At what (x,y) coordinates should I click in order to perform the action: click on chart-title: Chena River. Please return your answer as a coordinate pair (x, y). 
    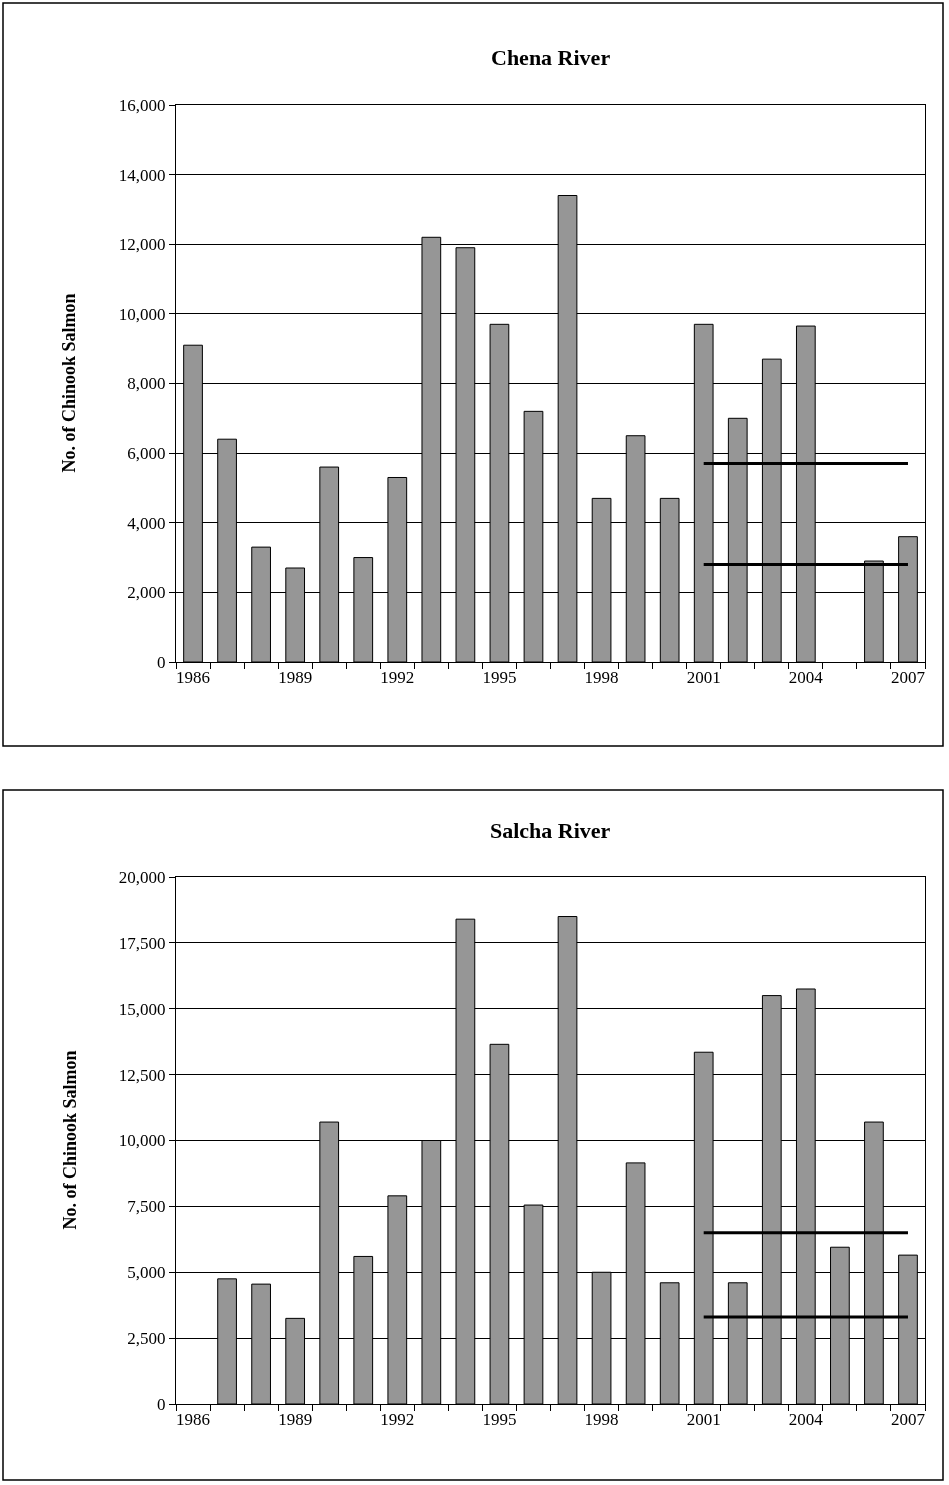
    Looking at the image, I should click on (551, 57).